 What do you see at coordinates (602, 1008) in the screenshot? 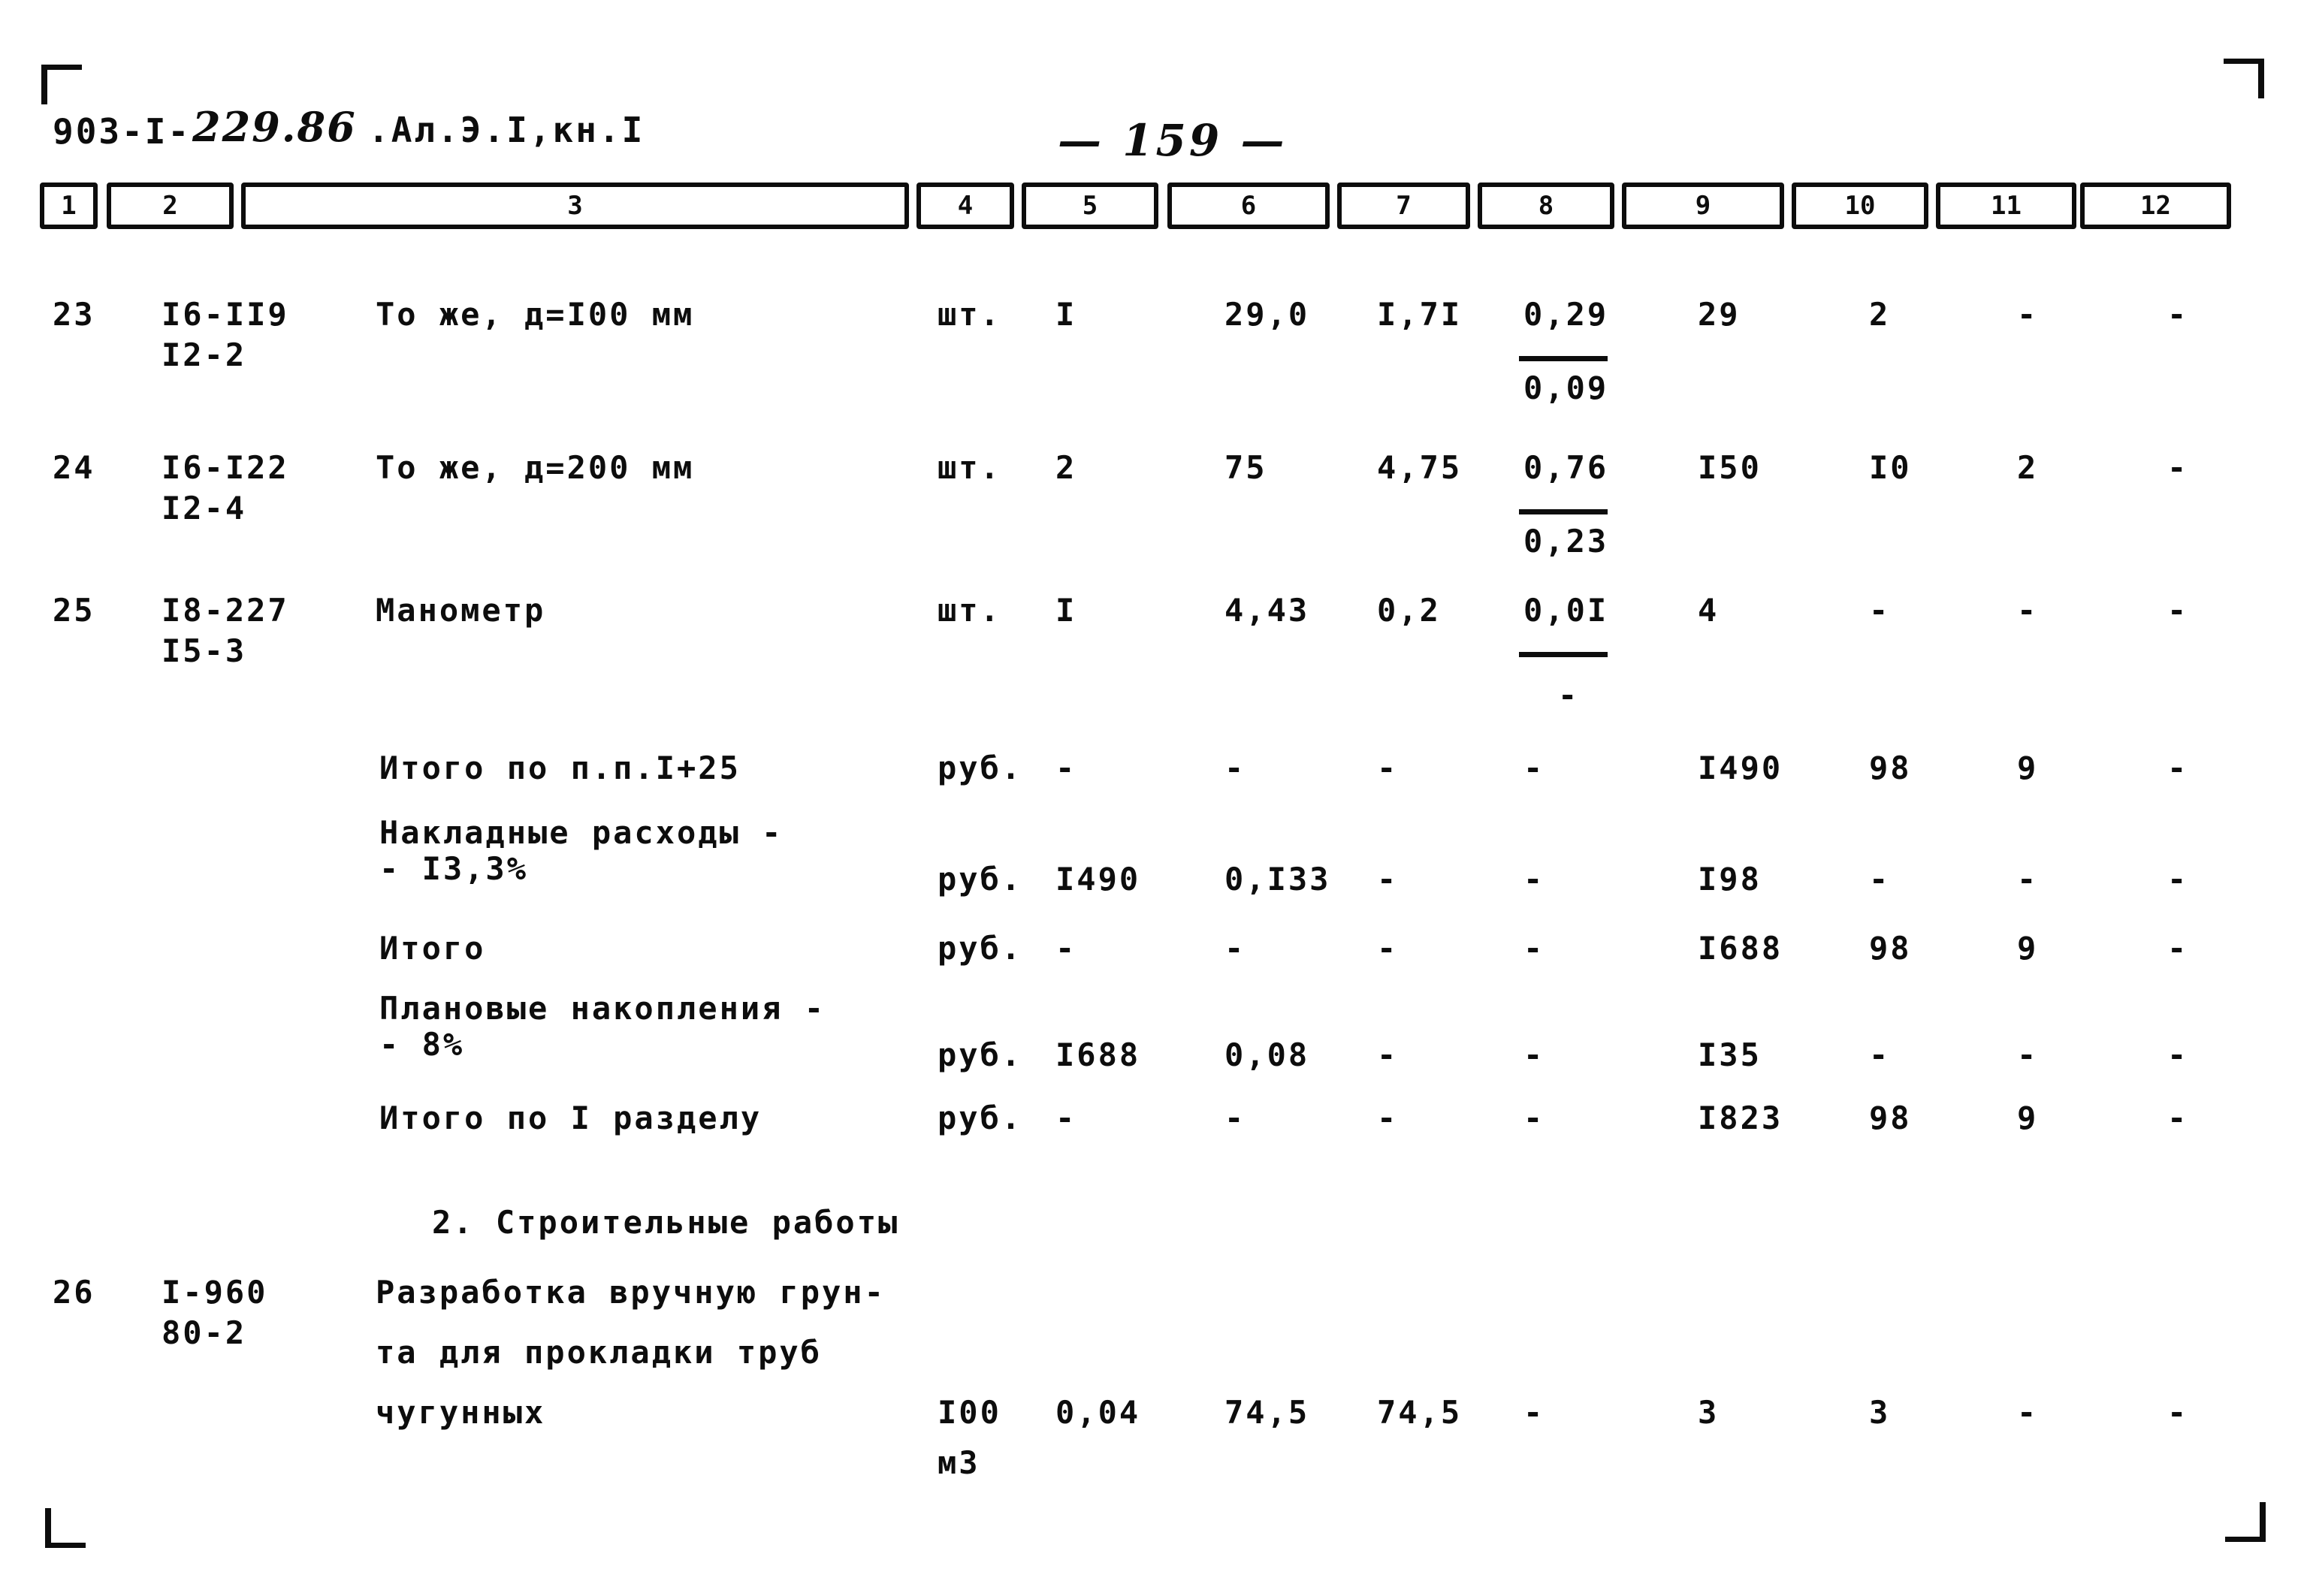
I see `work-description-line: Плановые накопления -` at bounding box center [602, 1008].